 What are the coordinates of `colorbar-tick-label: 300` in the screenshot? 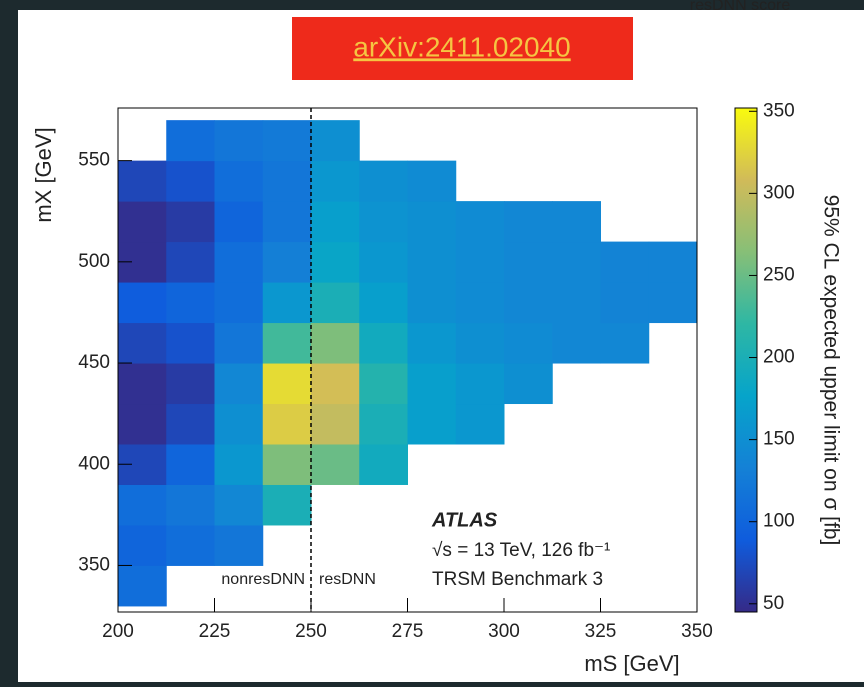 It's located at (779, 192).